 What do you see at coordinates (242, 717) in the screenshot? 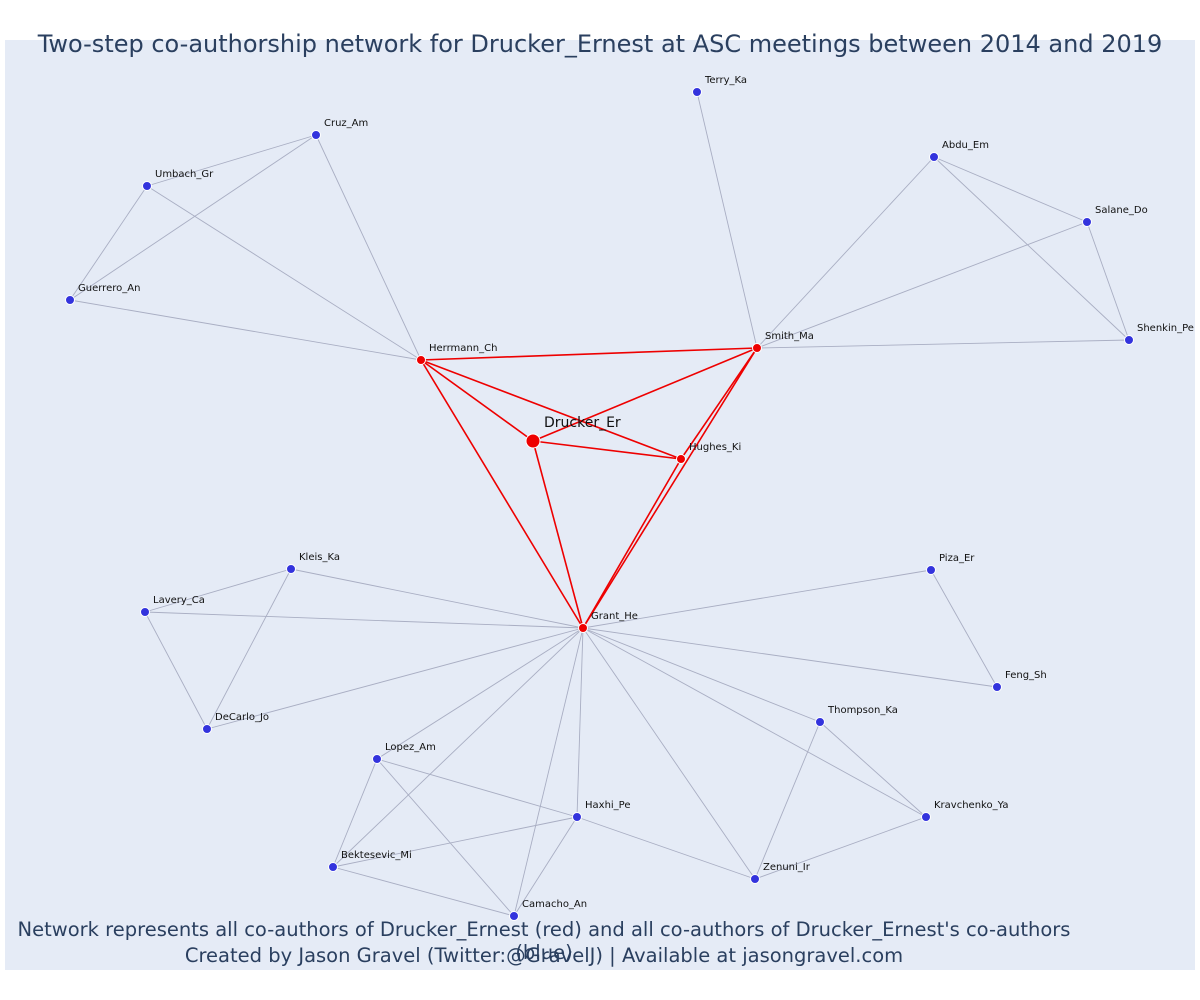
I see `node-label-DeCarlo_Jo: DeCarlo_Jo` at bounding box center [242, 717].